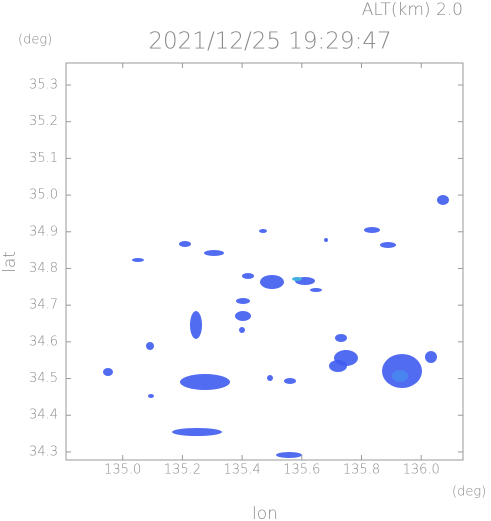 The height and width of the screenshot is (521, 491). What do you see at coordinates (122, 470) in the screenshot?
I see `x-tick-label: 135.0` at bounding box center [122, 470].